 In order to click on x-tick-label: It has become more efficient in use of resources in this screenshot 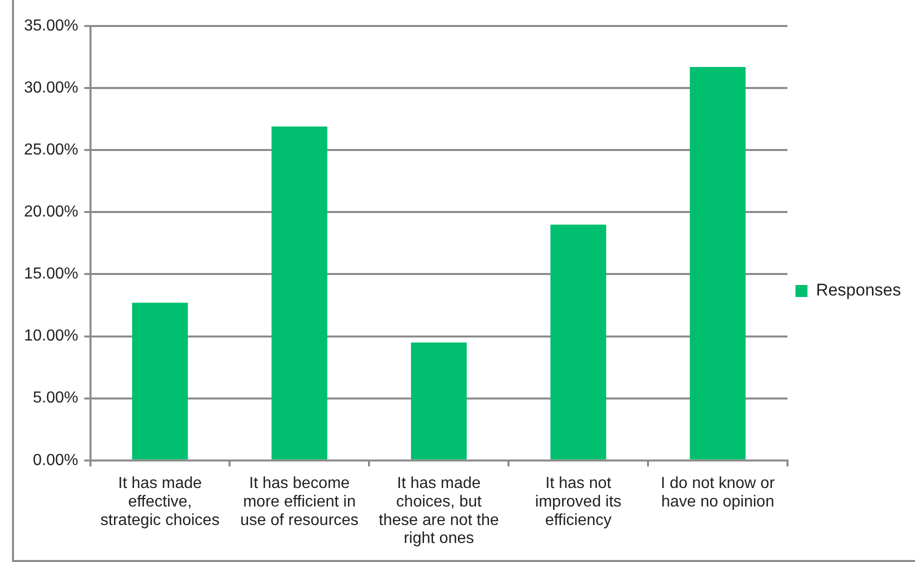, I will do `click(299, 502)`.